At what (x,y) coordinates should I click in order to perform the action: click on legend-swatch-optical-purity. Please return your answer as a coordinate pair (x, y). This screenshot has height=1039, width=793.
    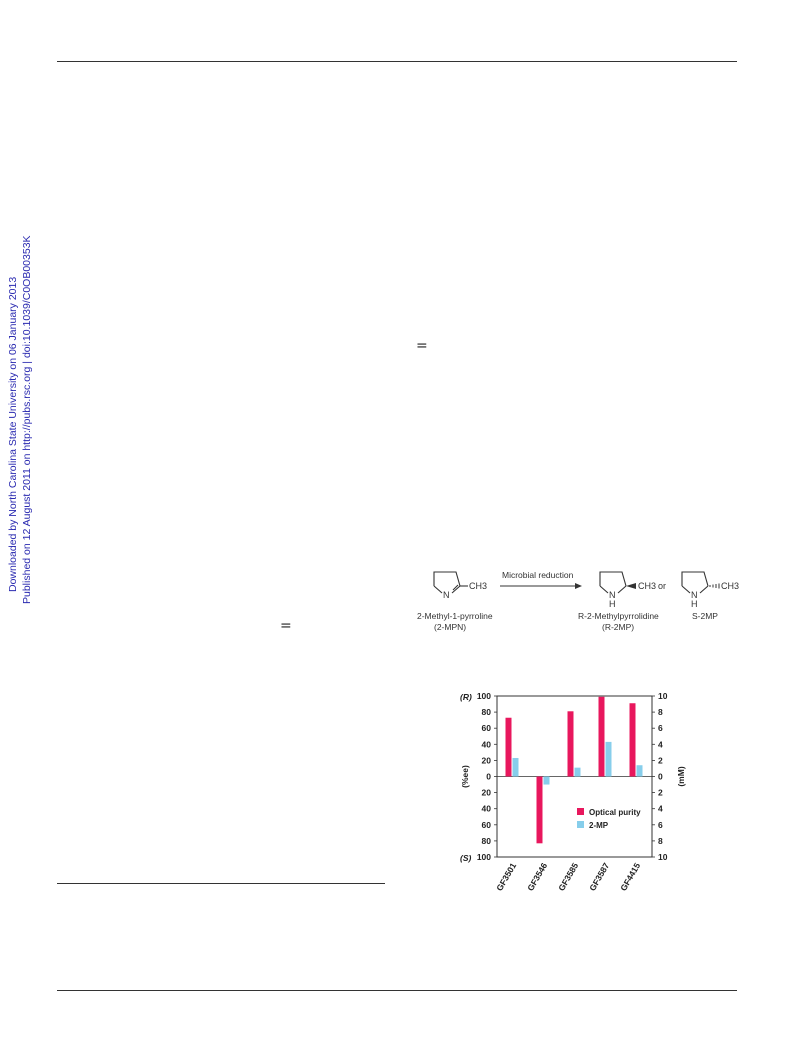
    Looking at the image, I should click on (580, 811).